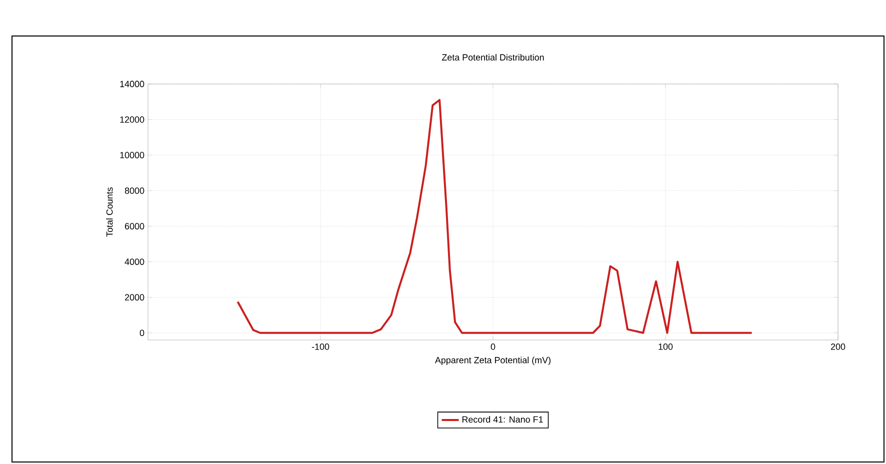 Image resolution: width=886 pixels, height=464 pixels. What do you see at coordinates (502, 419) in the screenshot?
I see `legend-label: Record 41: Nano F1` at bounding box center [502, 419].